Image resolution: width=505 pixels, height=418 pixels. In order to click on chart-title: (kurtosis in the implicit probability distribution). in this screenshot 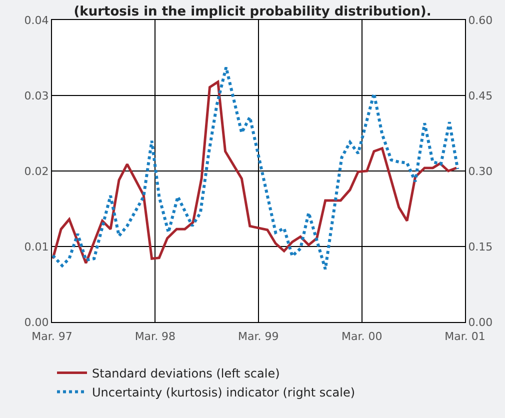, I will do `click(253, 12)`.